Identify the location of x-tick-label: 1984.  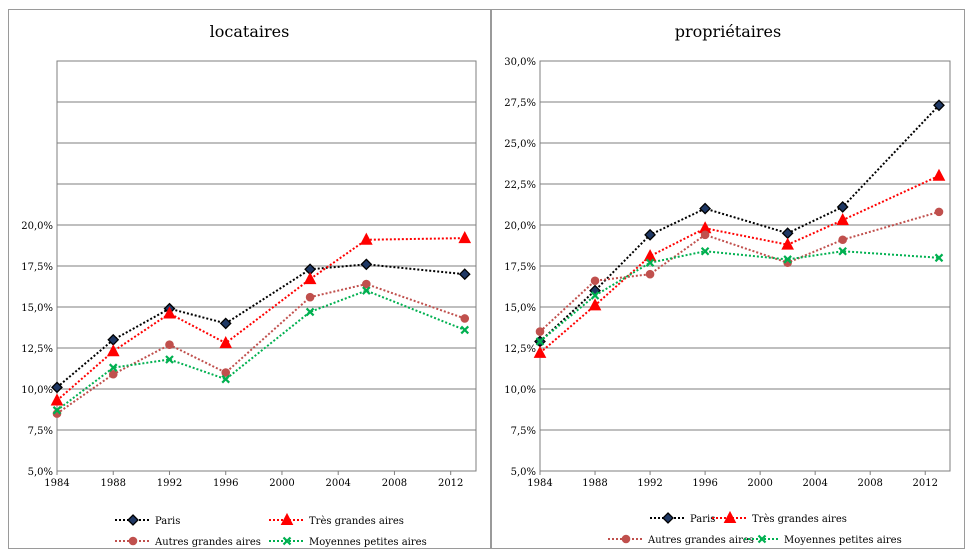
(539, 483).